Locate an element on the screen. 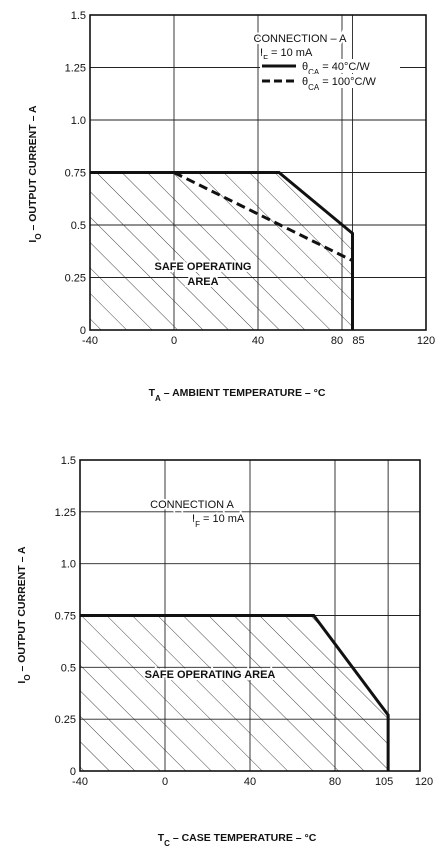  legend-entry: θCA = 40°C/W is located at coordinates (336, 69).